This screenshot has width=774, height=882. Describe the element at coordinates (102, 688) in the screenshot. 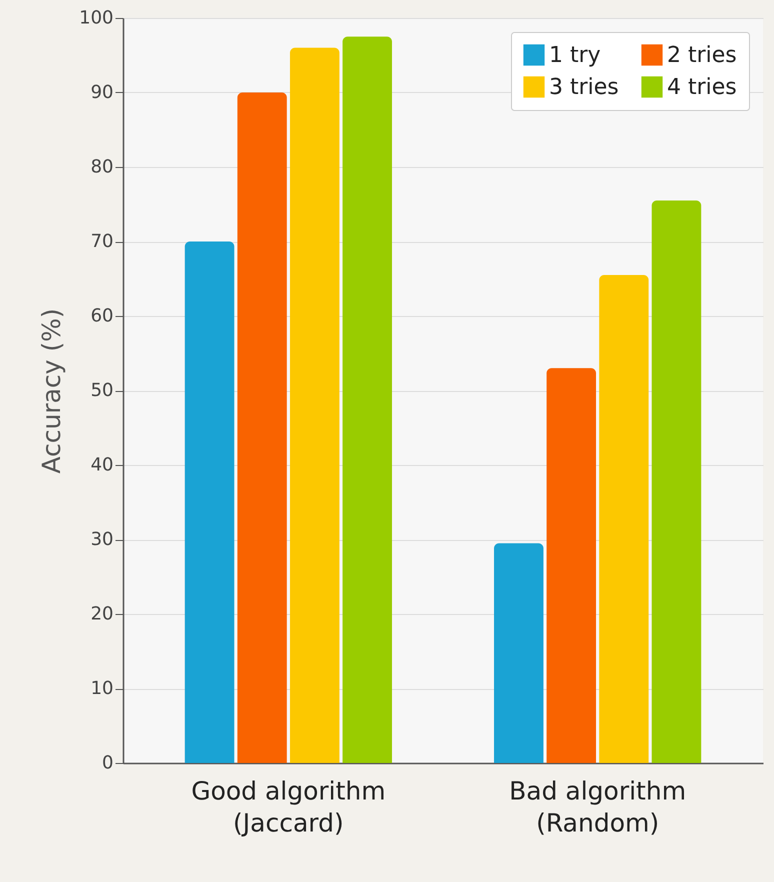

I see `y-tick-label: 10` at that location.